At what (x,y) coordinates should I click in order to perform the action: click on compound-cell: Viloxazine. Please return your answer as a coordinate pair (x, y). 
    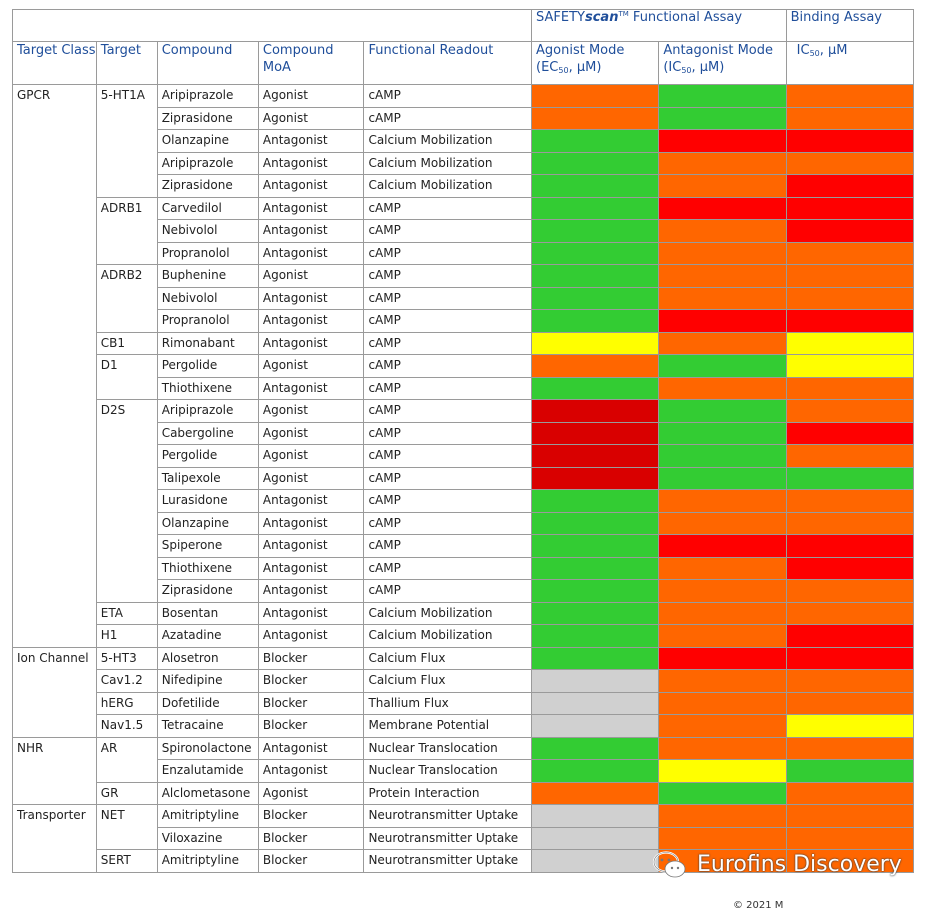
    Looking at the image, I should click on (207, 838).